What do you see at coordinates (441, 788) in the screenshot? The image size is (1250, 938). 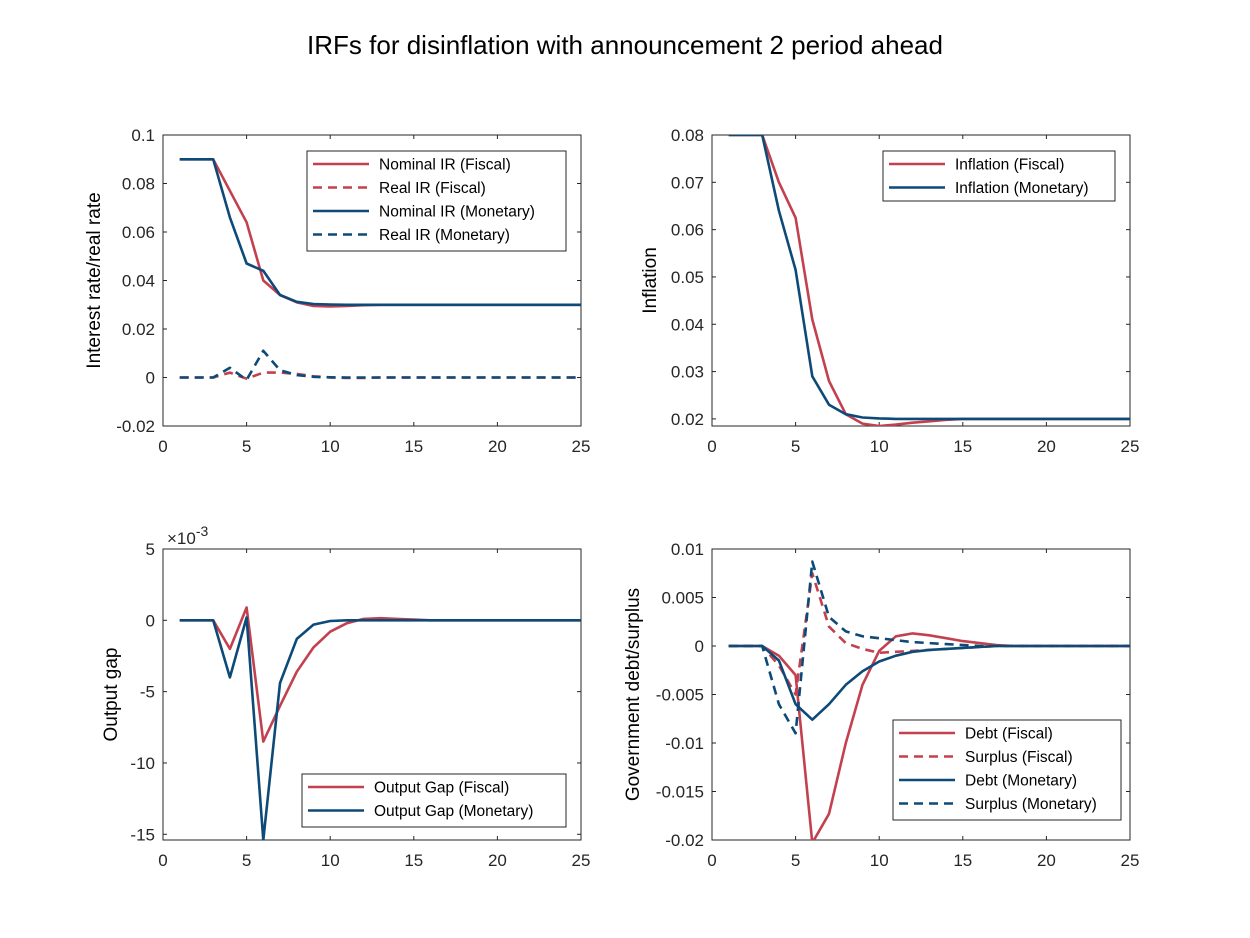 I see `legend-entry: Output Gap (Fiscal)` at bounding box center [441, 788].